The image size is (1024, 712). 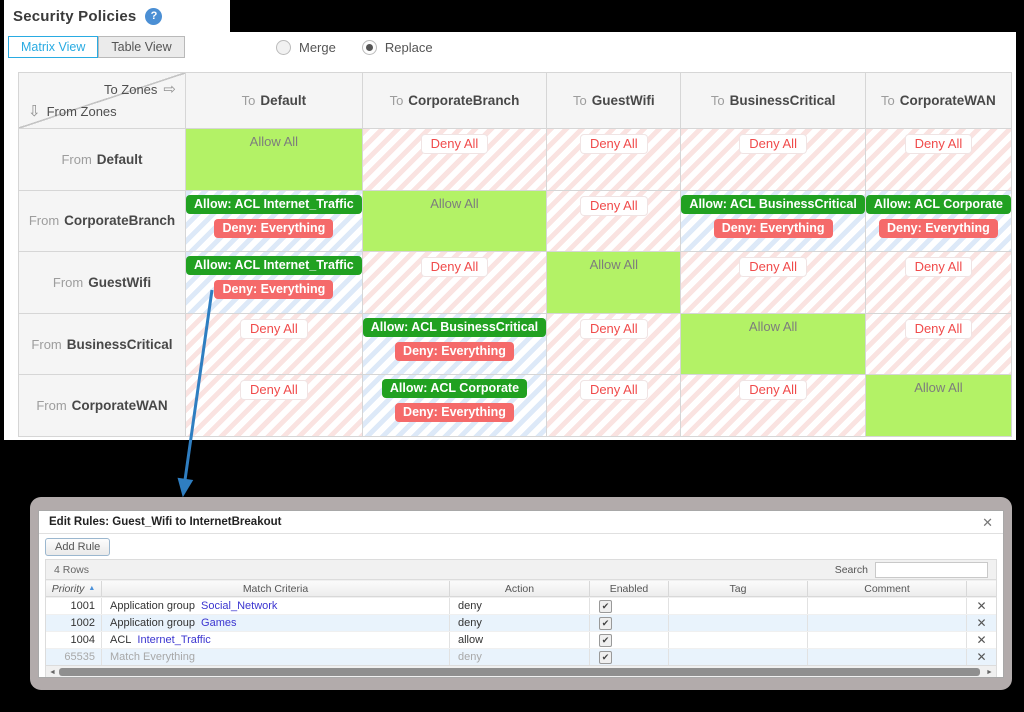 What do you see at coordinates (72, 111) in the screenshot?
I see `from-zones-label: ⇩ From Zones` at bounding box center [72, 111].